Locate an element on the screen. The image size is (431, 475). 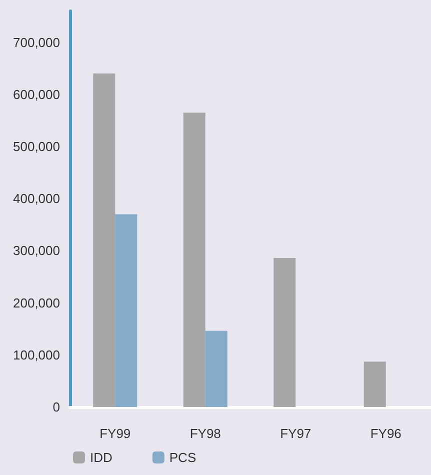
y-tick-label: 0 is located at coordinates (56, 407).